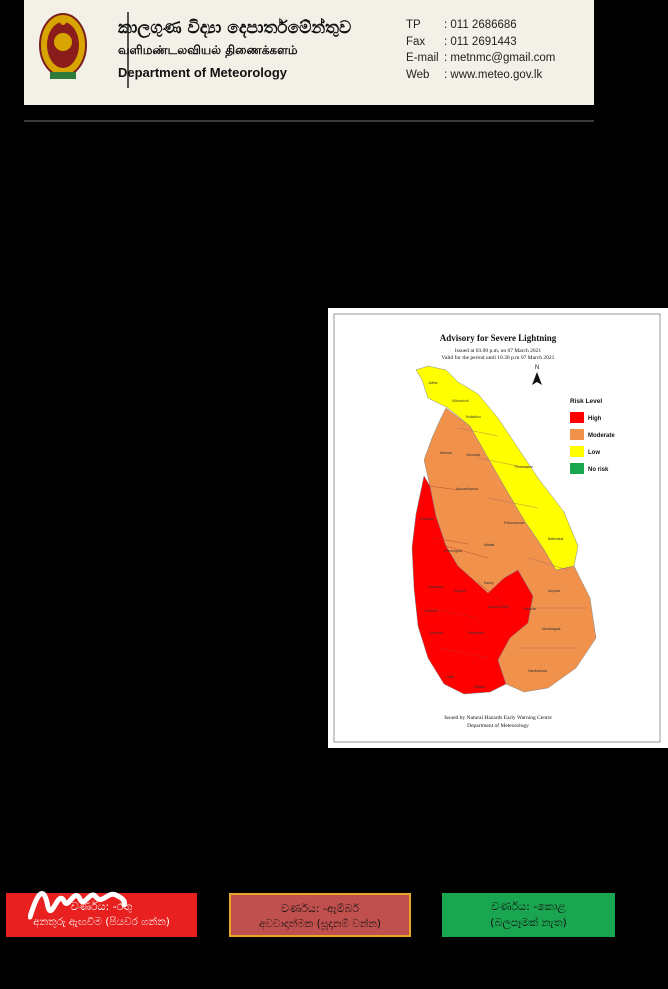  I want to click on district-label: Galle, so click(450, 677).